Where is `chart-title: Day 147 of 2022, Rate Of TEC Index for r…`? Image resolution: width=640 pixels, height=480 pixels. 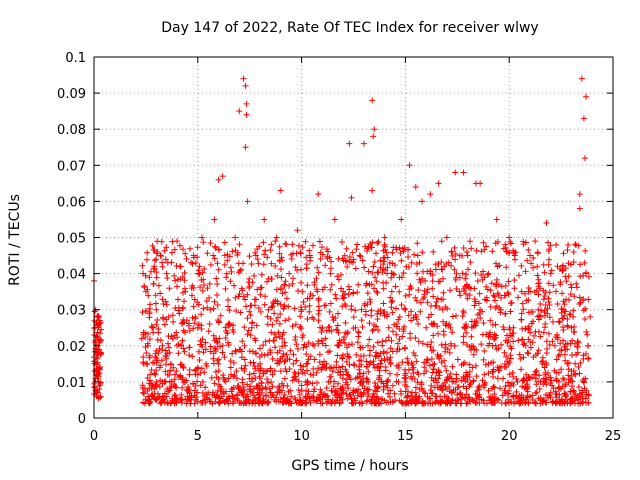 chart-title: Day 147 of 2022, Rate Of TEC Index for r… is located at coordinates (349, 28).